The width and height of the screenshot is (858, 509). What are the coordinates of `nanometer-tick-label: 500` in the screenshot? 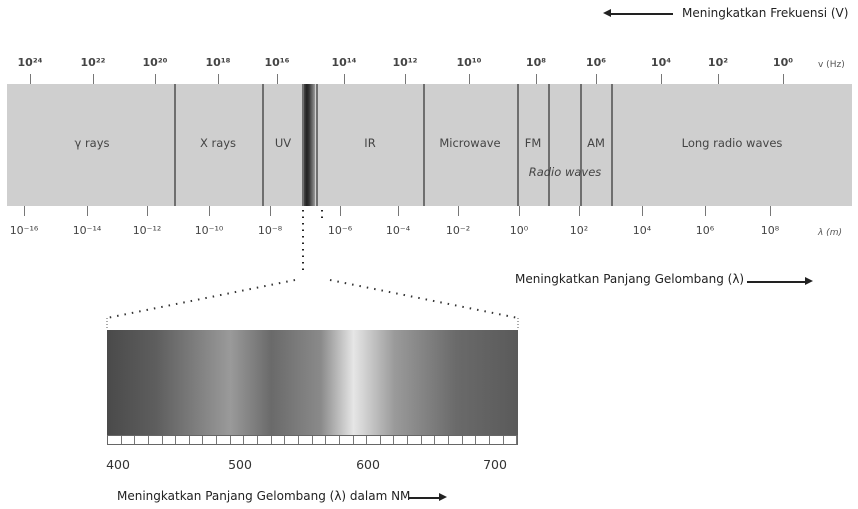 It's located at (240, 464).